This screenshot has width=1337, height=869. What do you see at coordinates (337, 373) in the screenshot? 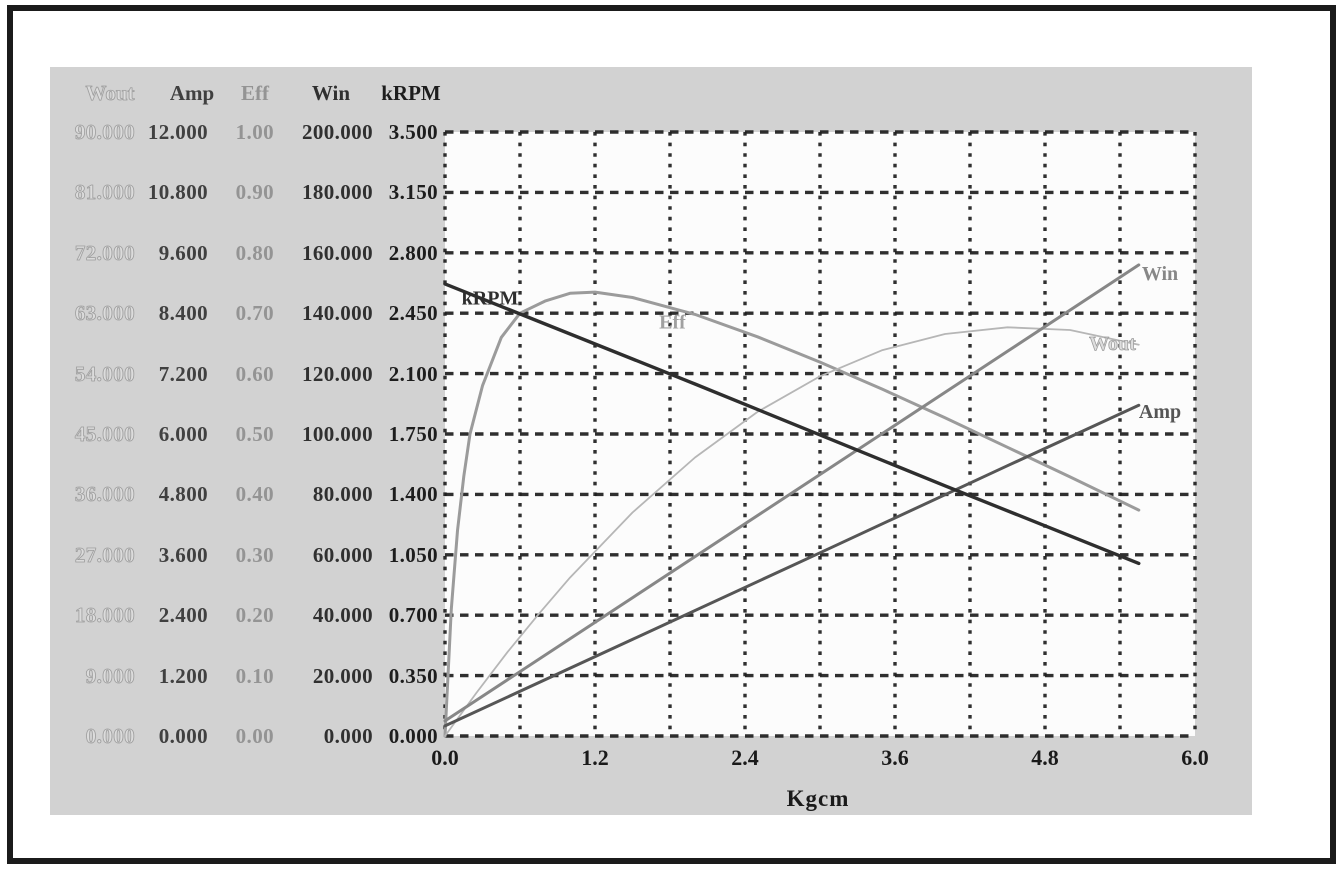
I see `table-cell-win-row4: 120.000` at bounding box center [337, 373].